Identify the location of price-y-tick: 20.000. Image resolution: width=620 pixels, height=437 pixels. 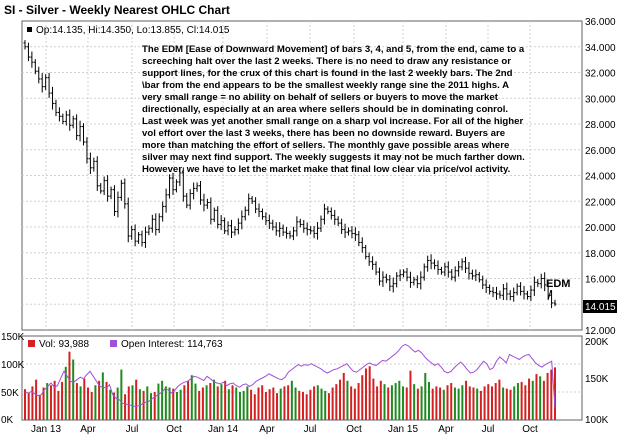
(600, 228).